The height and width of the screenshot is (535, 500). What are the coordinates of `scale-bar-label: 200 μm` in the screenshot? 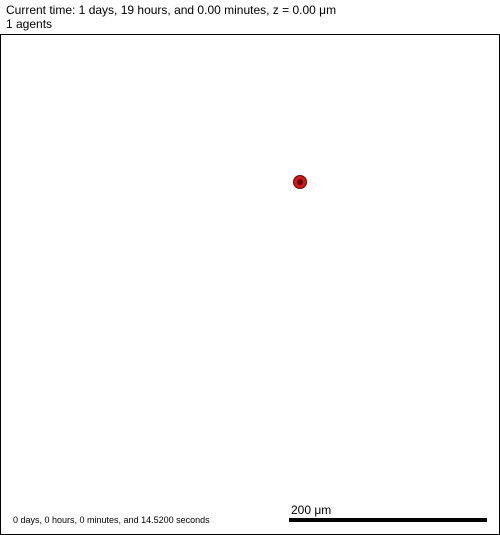 It's located at (311, 510).